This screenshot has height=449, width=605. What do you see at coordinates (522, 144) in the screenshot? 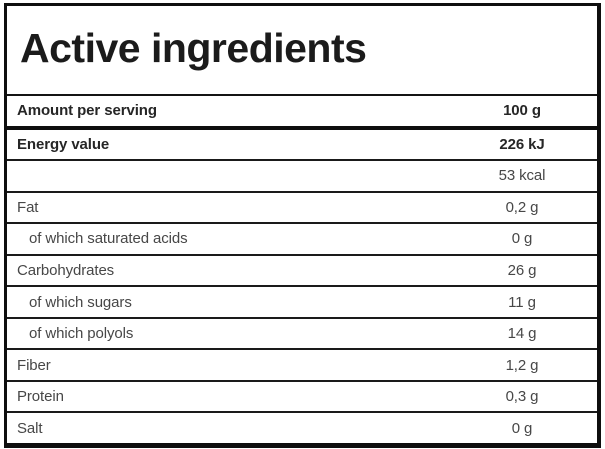
I see `row-value: 226 kJ` at bounding box center [522, 144].